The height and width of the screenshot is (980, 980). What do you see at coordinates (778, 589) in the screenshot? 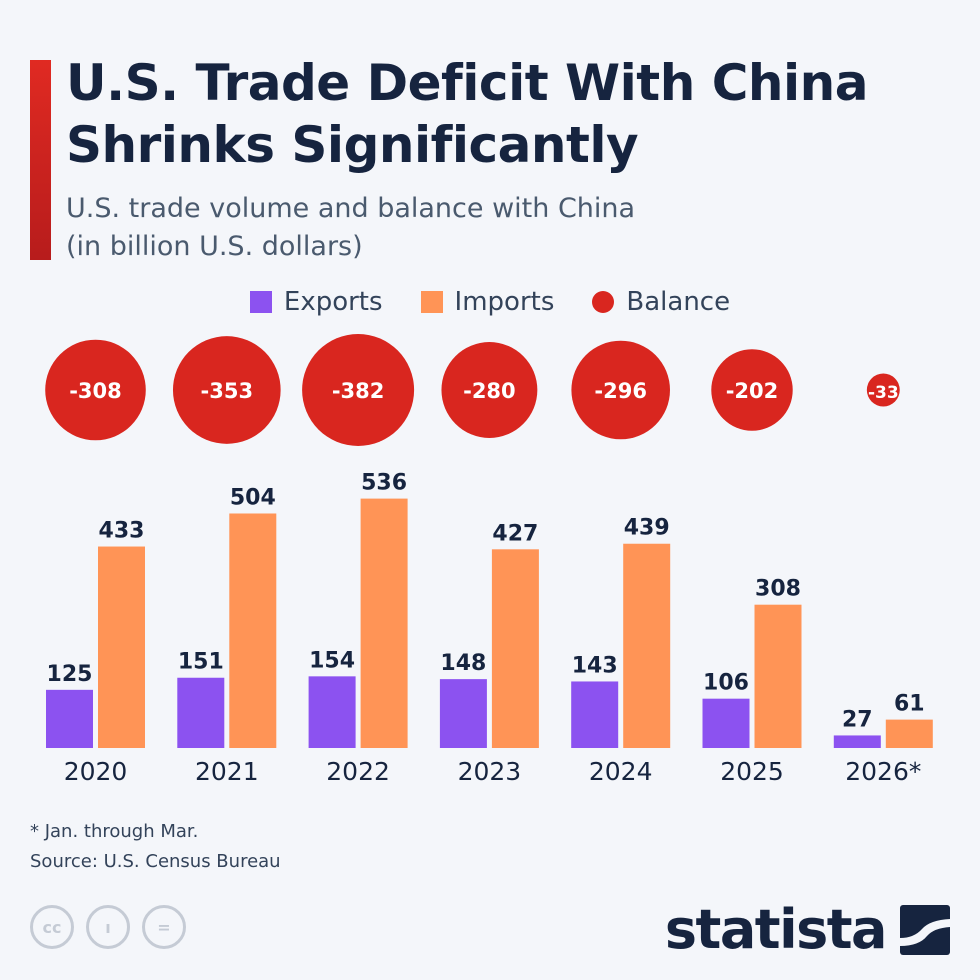
I see `imports-value-label: 308` at bounding box center [778, 589].